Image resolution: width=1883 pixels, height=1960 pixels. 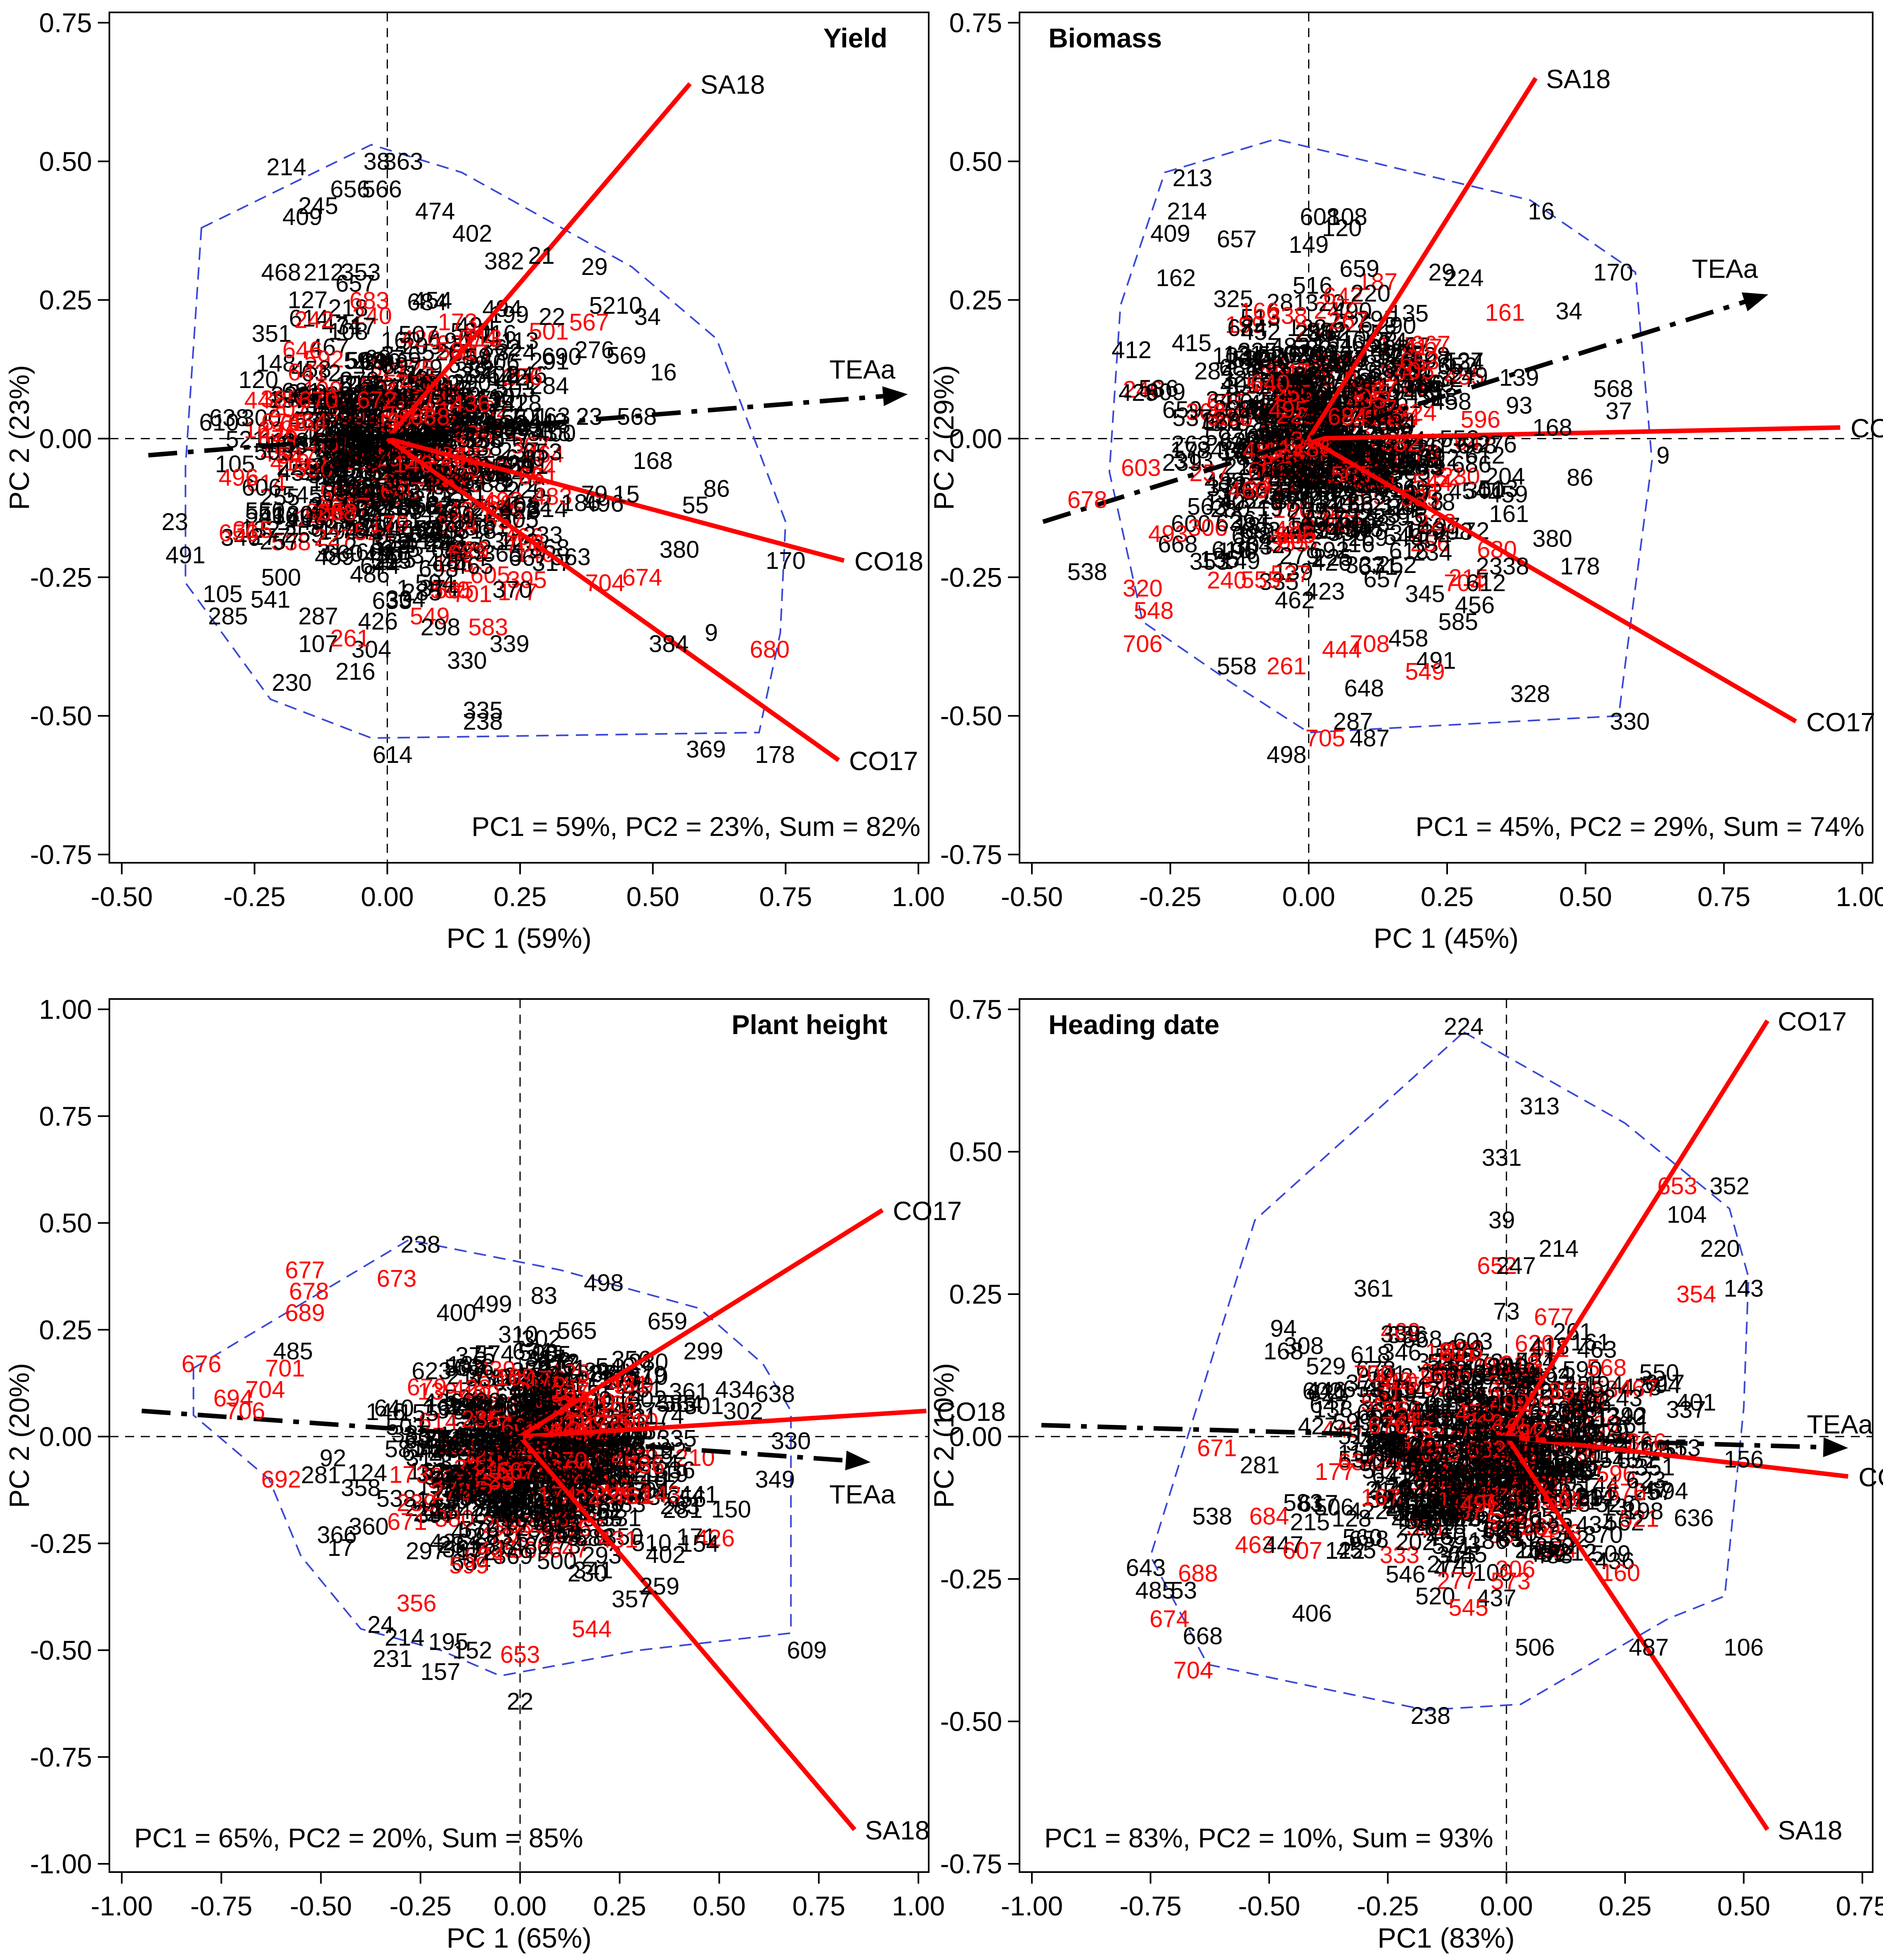 What do you see at coordinates (1388, 1906) in the screenshot?
I see `x-tick-label: -0.25` at bounding box center [1388, 1906].